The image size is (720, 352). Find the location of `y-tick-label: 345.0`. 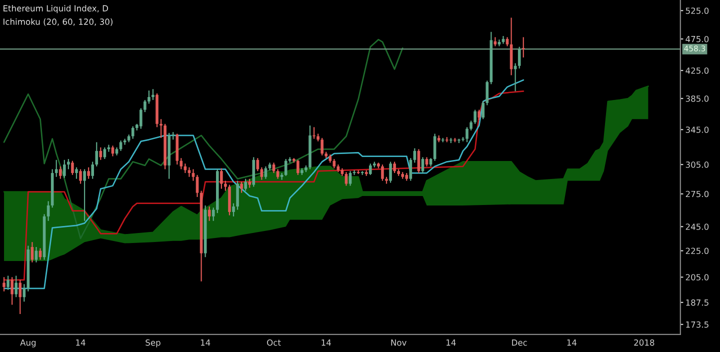

y-tick-label: 345.0 is located at coordinates (697, 129).